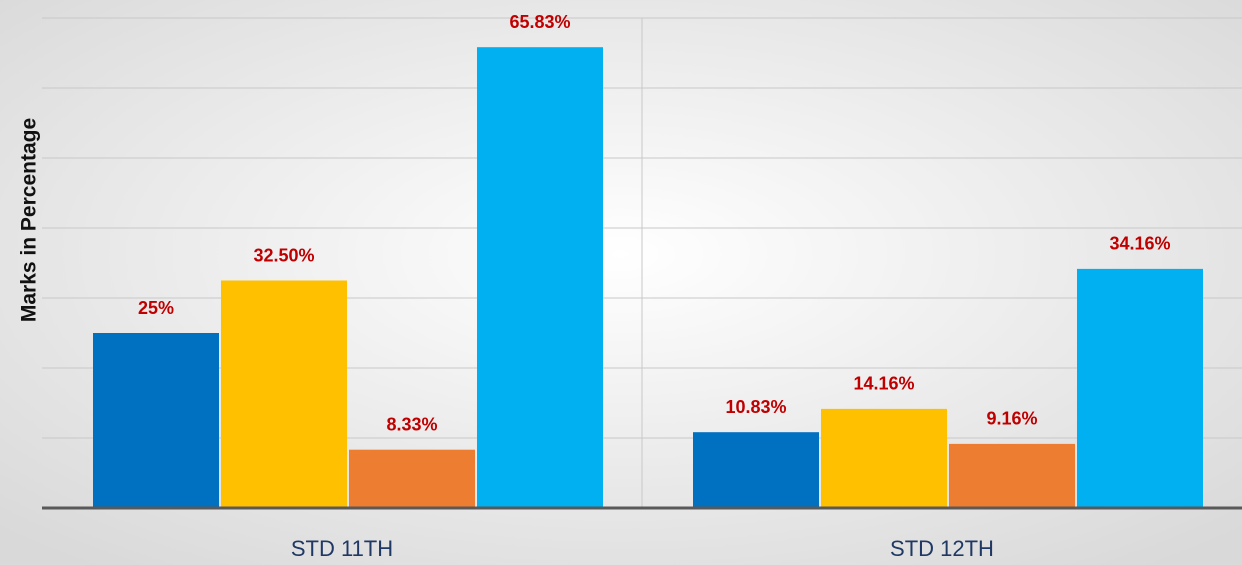  What do you see at coordinates (755, 407) in the screenshot?
I see `value-label: 10.83%` at bounding box center [755, 407].